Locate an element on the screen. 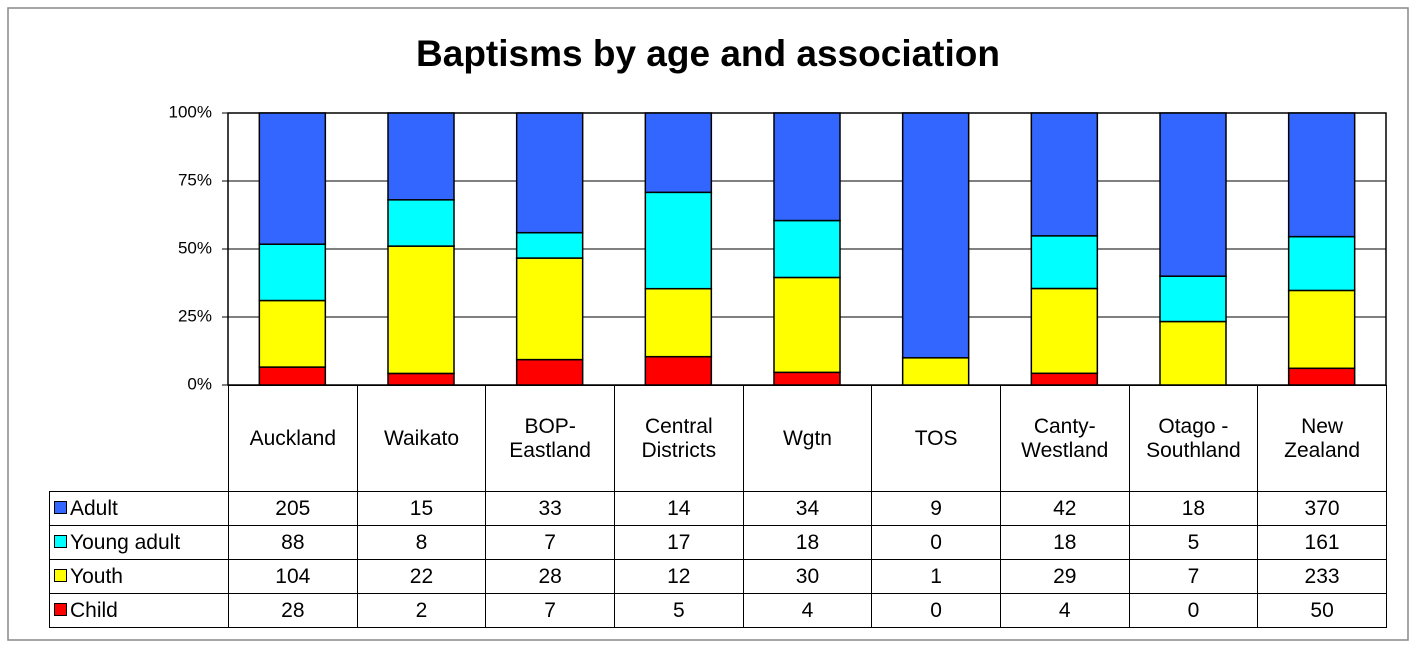 Image resolution: width=1416 pixels, height=648 pixels. table-value: 8 is located at coordinates (421, 542).